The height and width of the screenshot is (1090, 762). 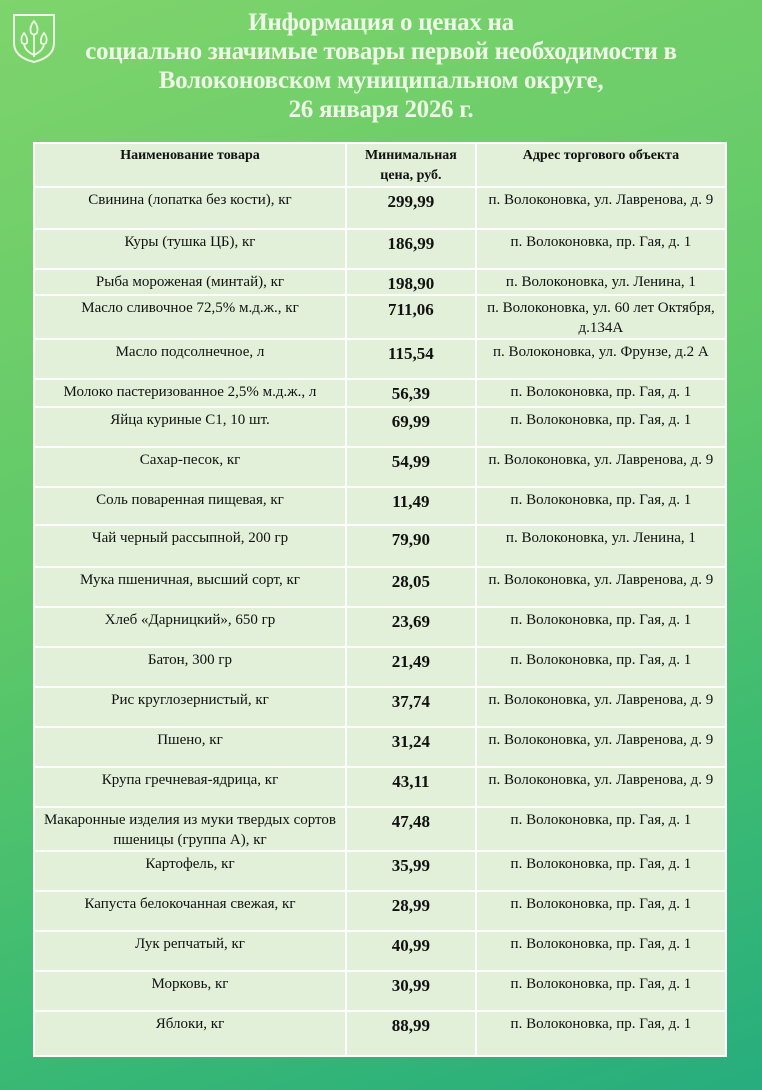 I want to click on address-cell: п. Волоконовка, ул. Фрунзе, д.2 А, so click(x=601, y=359).